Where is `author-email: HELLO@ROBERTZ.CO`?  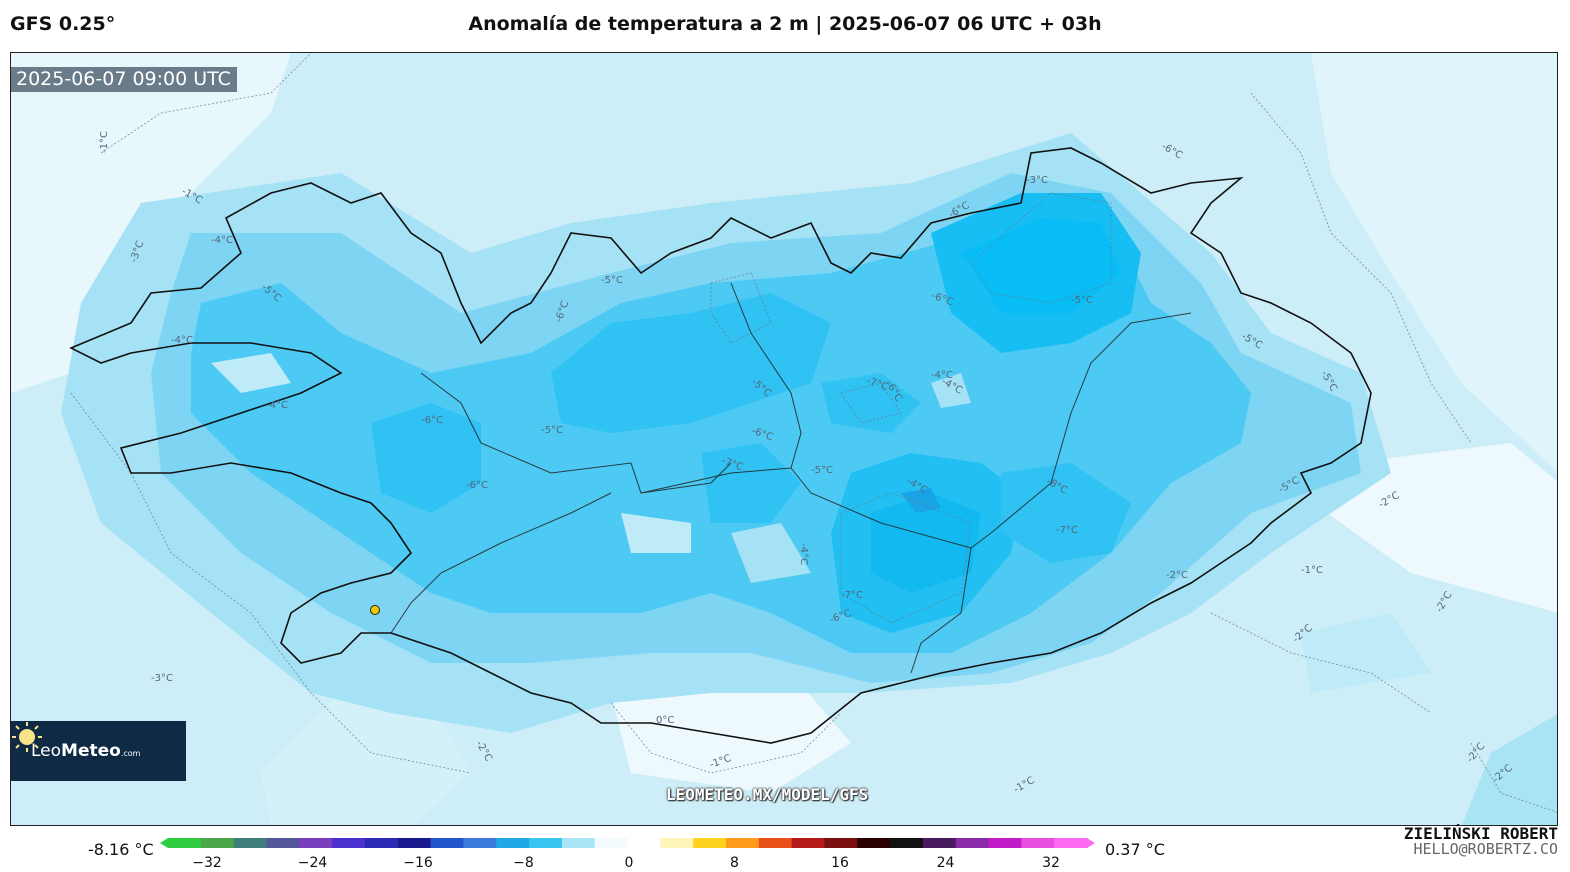
author-email: HELLO@ROBERTZ.CO is located at coordinates (1486, 849).